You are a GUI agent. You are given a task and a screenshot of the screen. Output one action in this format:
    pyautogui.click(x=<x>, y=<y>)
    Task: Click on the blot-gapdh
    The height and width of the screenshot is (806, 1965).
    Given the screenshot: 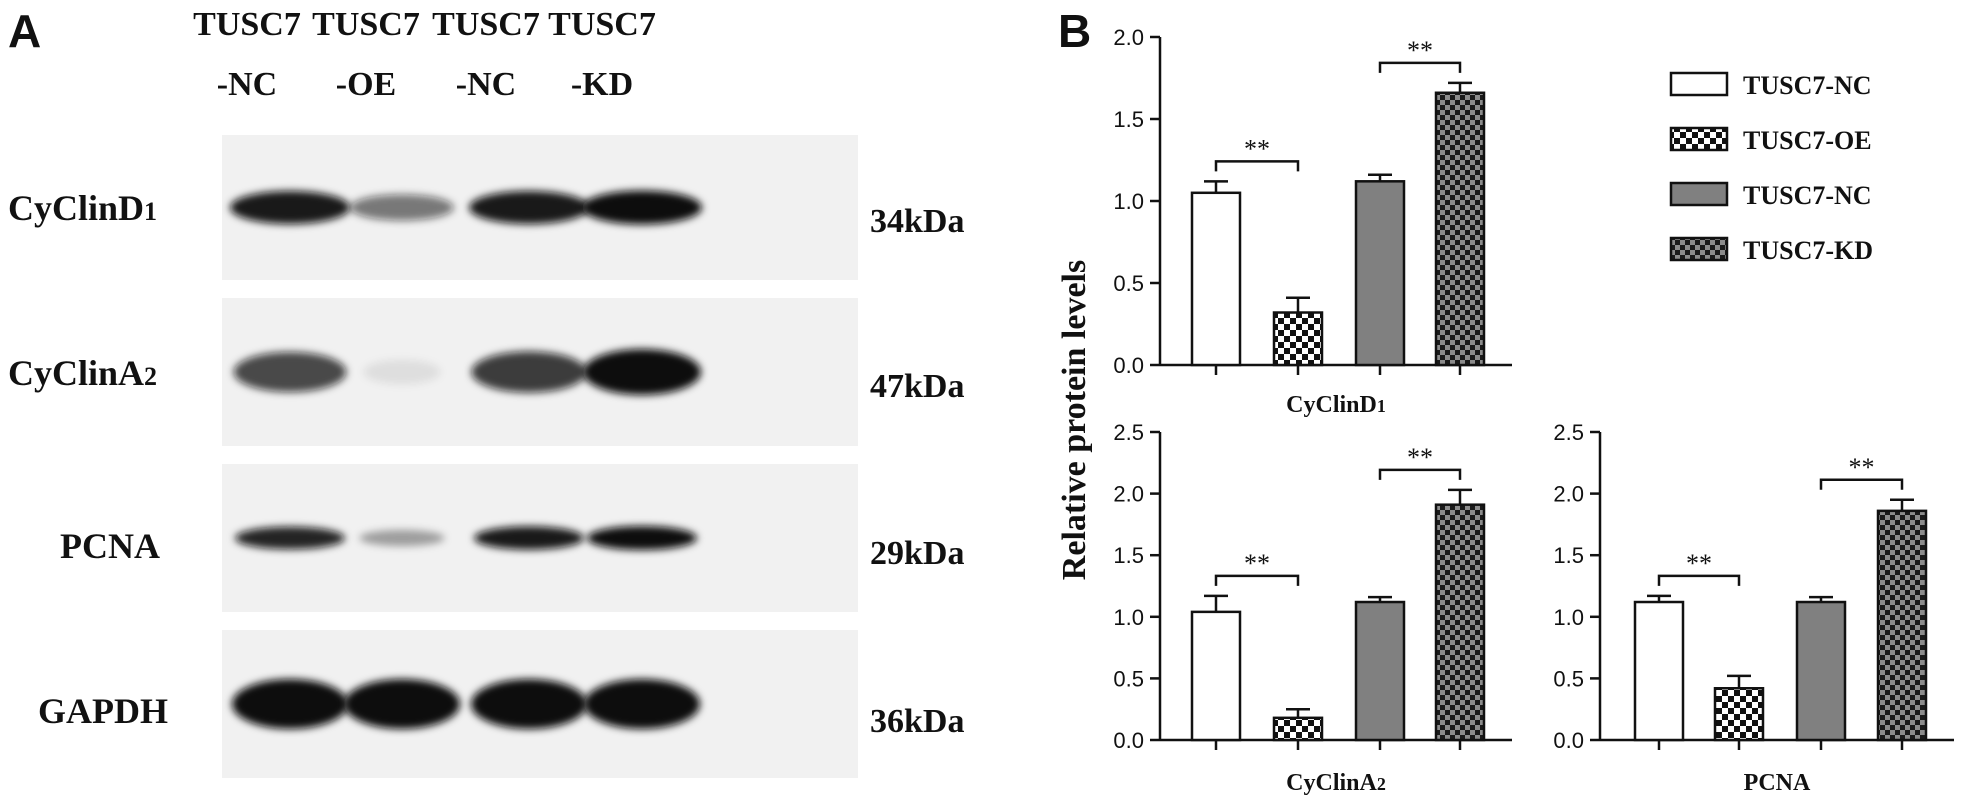 What is the action you would take?
    pyautogui.click(x=540, y=704)
    